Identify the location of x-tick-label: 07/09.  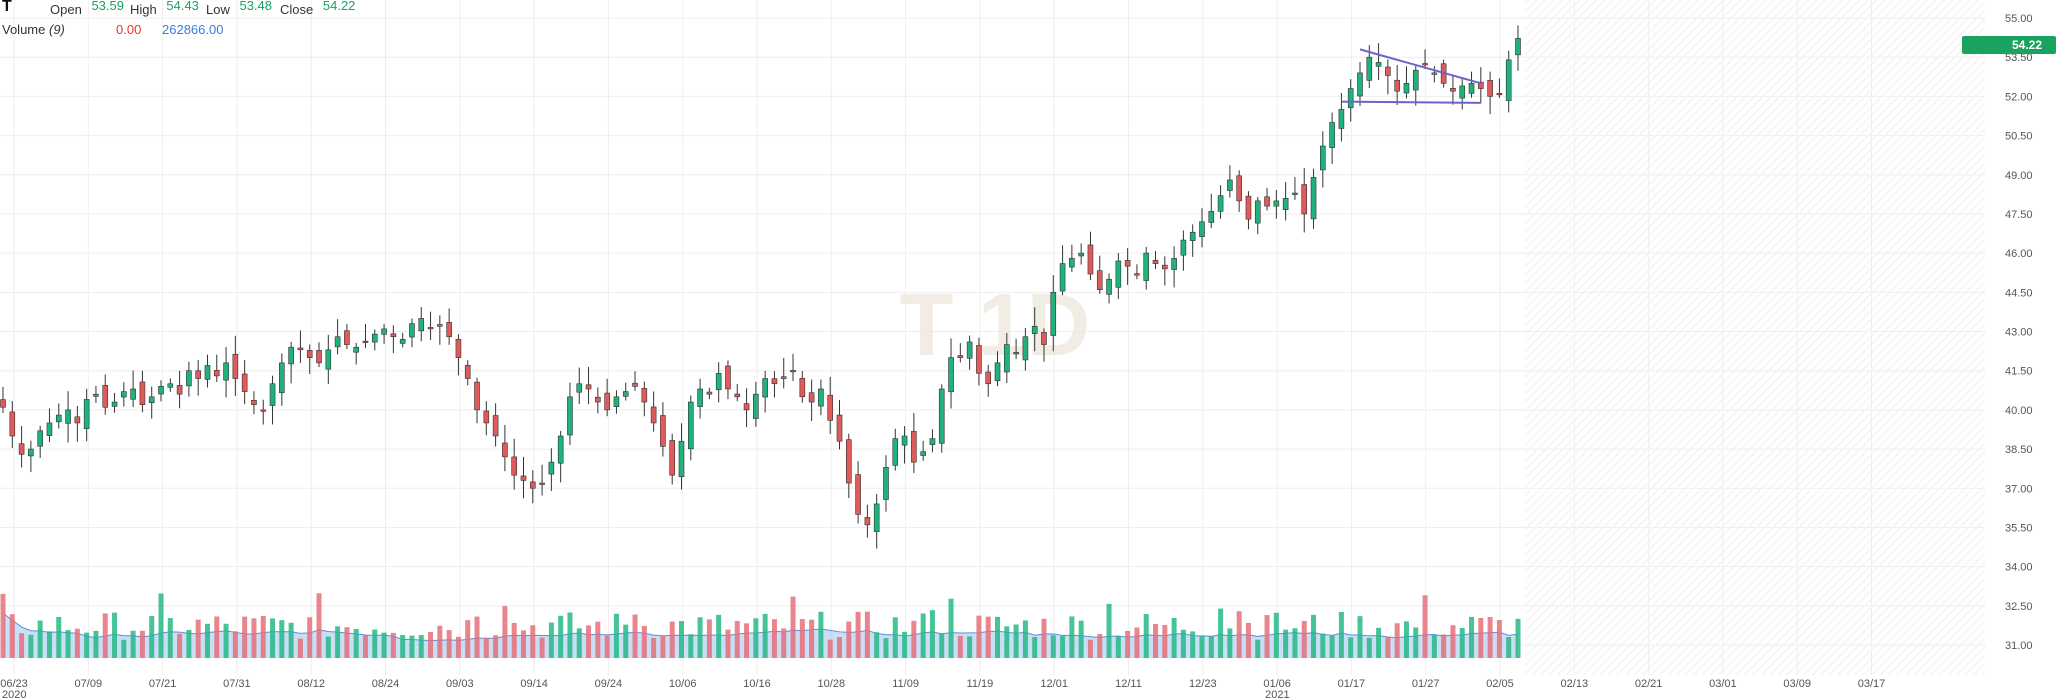
(89, 684).